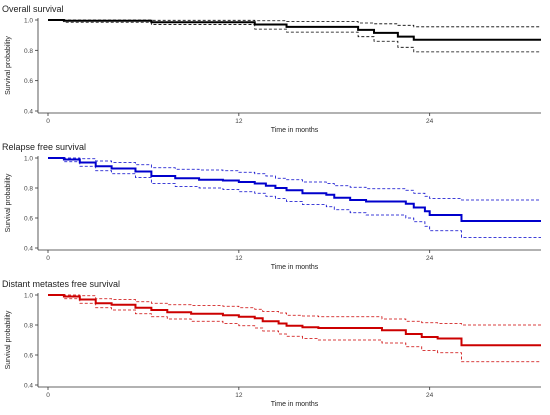  Describe the element at coordinates (61, 284) in the screenshot. I see `chart-title: Distant metastes free survival` at that location.